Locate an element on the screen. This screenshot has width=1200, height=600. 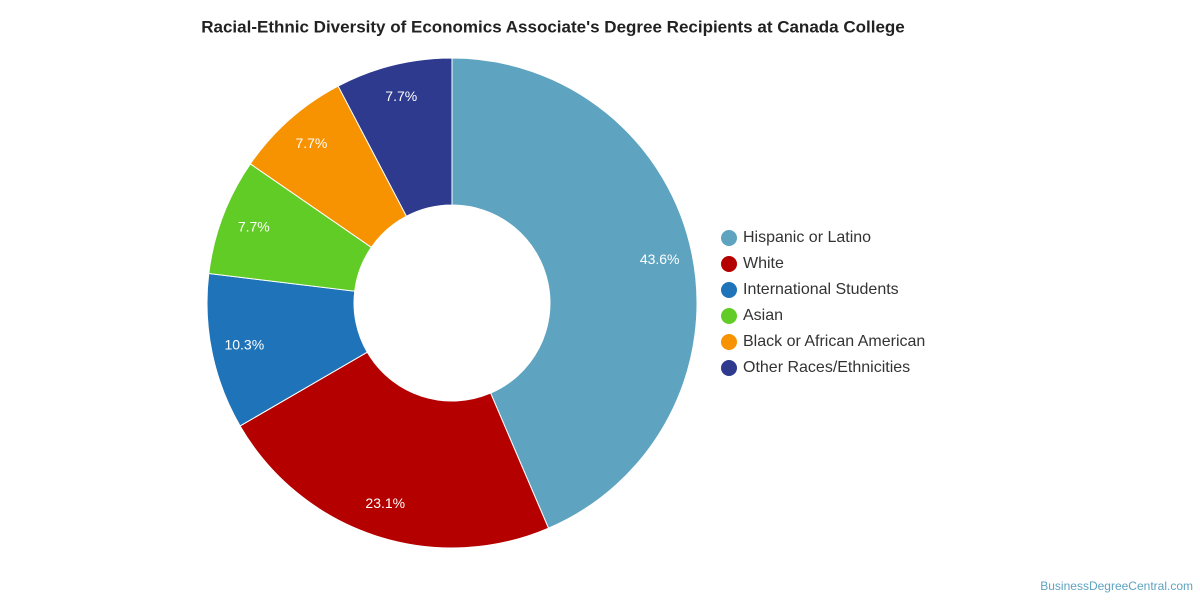
legend-label: Other Races/Ethnicities is located at coordinates (826, 367).